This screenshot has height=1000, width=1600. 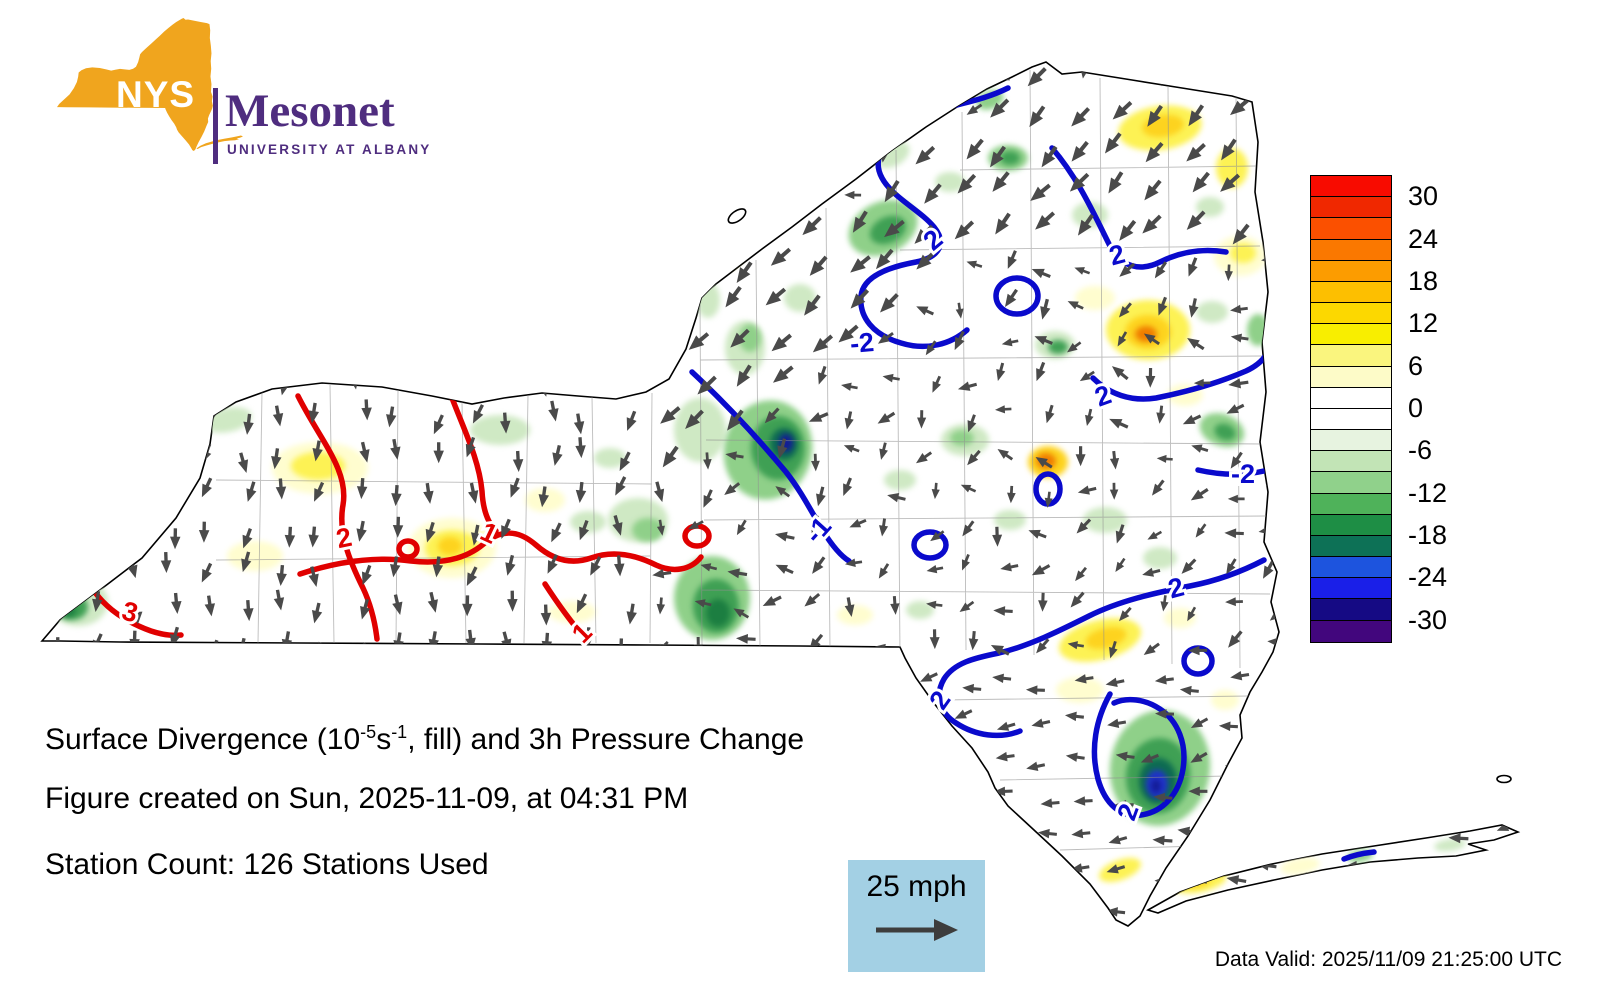 I want to click on colorbar-tick: -30, so click(x=1428, y=619).